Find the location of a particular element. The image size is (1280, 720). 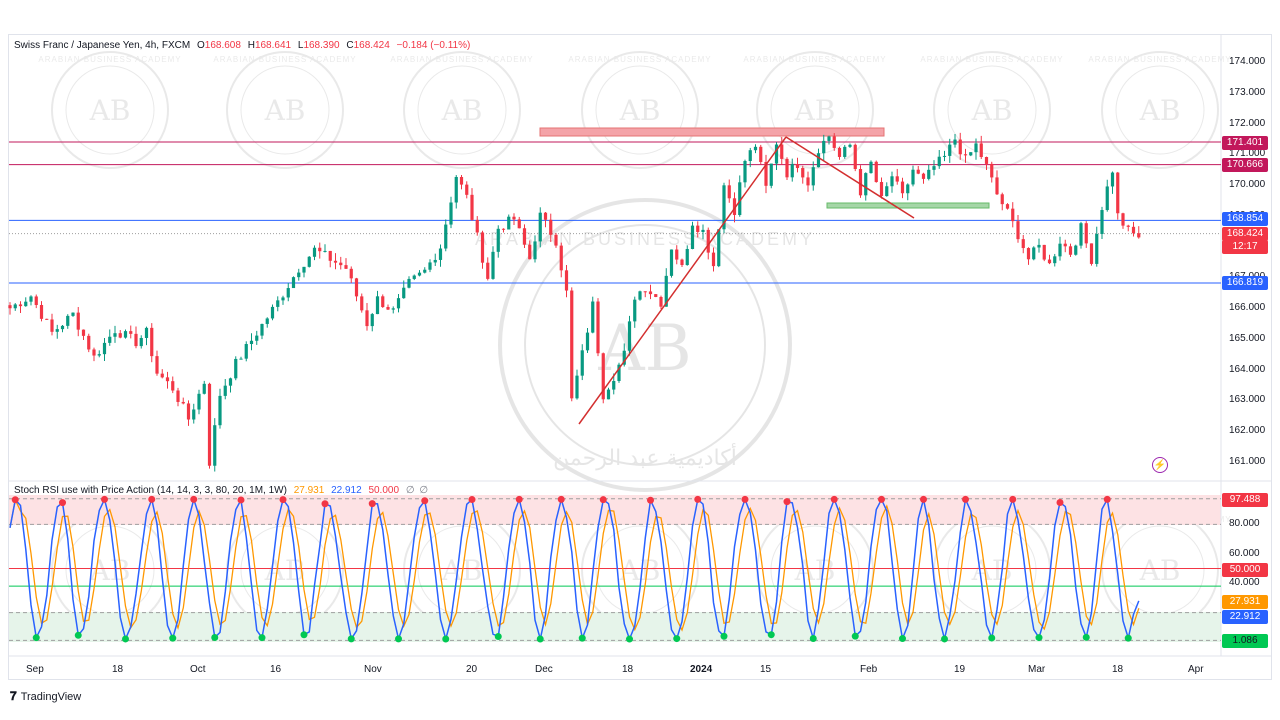

price-tick-label: 170.000 is located at coordinates (1247, 185).